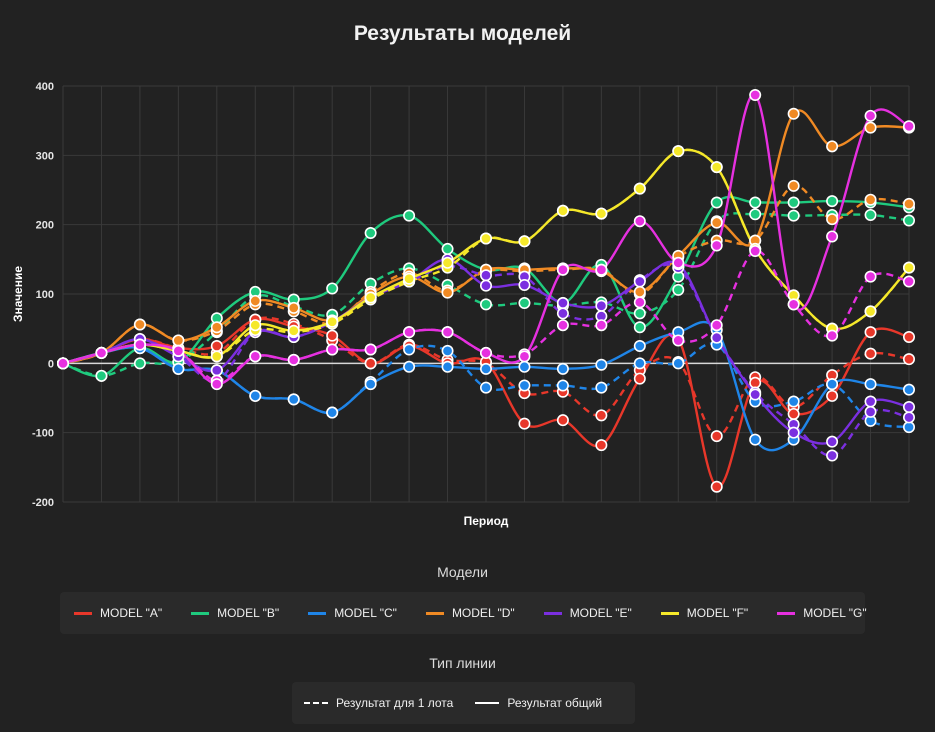 The width and height of the screenshot is (935, 732). Describe the element at coordinates (45, 87) in the screenshot. I see `y-tick-label: 400` at that location.